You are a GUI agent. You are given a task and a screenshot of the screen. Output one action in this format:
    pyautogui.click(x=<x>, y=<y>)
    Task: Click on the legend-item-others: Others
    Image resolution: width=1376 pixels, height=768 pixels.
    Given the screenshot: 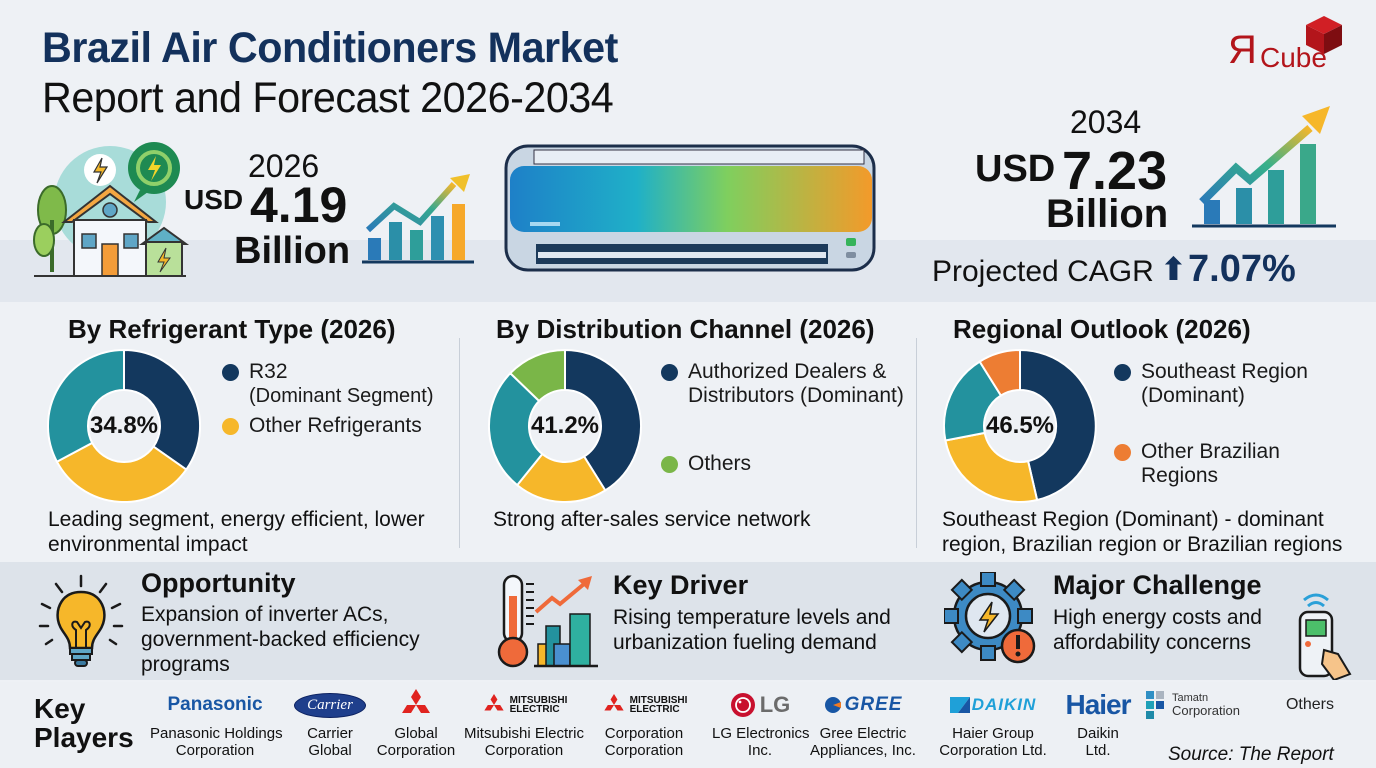 What is the action you would take?
    pyautogui.click(x=782, y=464)
    